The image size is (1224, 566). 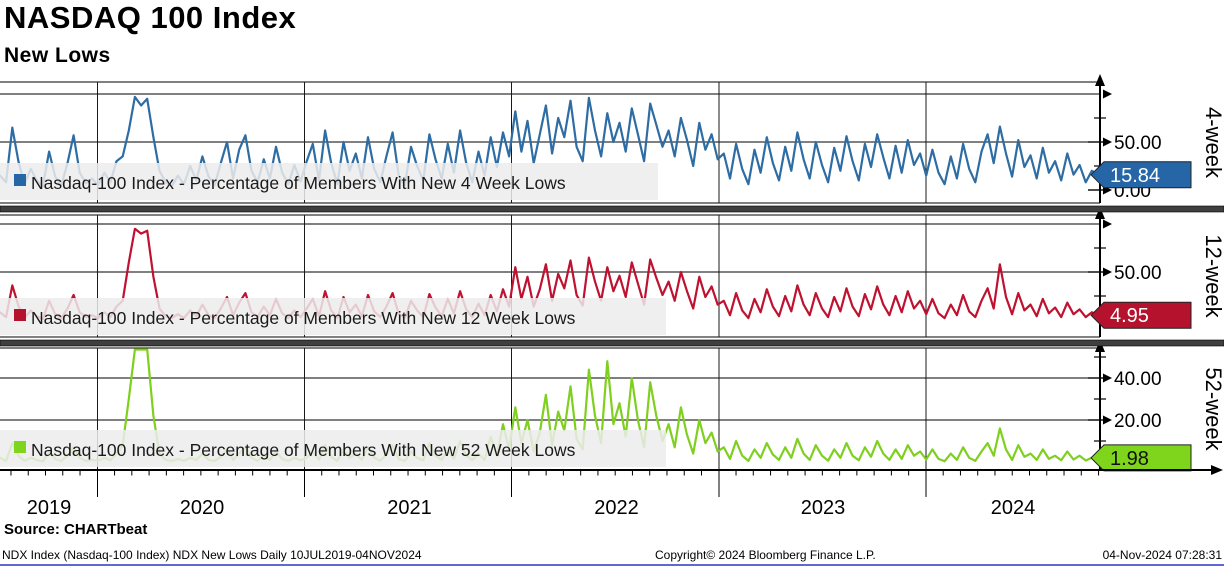 What do you see at coordinates (1135, 176) in the screenshot?
I see `last-value-text: 15.84` at bounding box center [1135, 176].